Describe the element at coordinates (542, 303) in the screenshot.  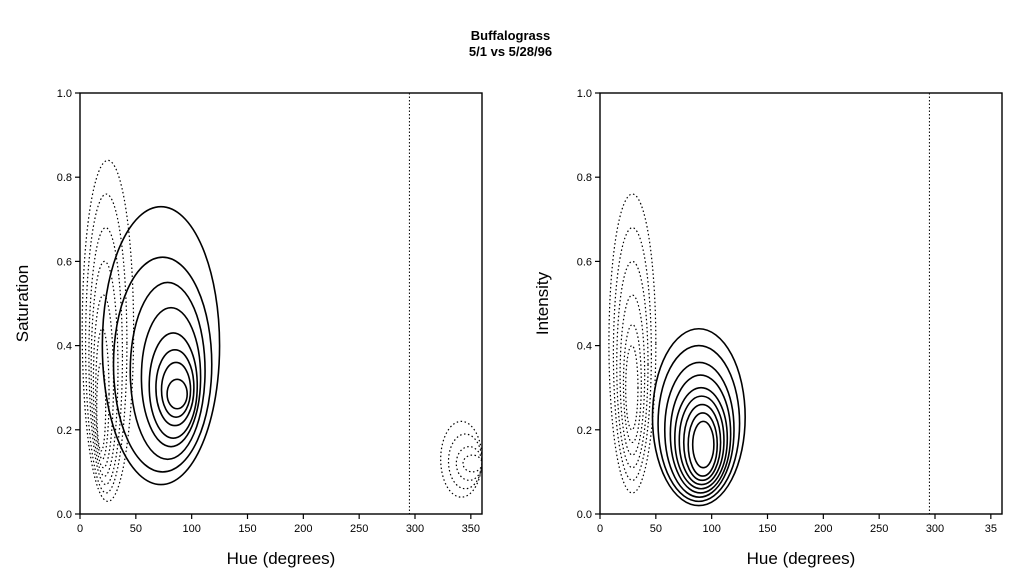
I see `y-axis-label: Intensity` at that location.